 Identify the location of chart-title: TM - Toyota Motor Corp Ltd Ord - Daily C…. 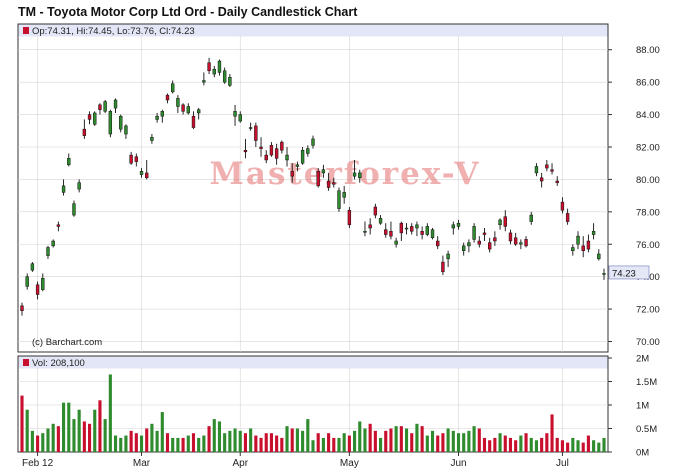
(188, 12).